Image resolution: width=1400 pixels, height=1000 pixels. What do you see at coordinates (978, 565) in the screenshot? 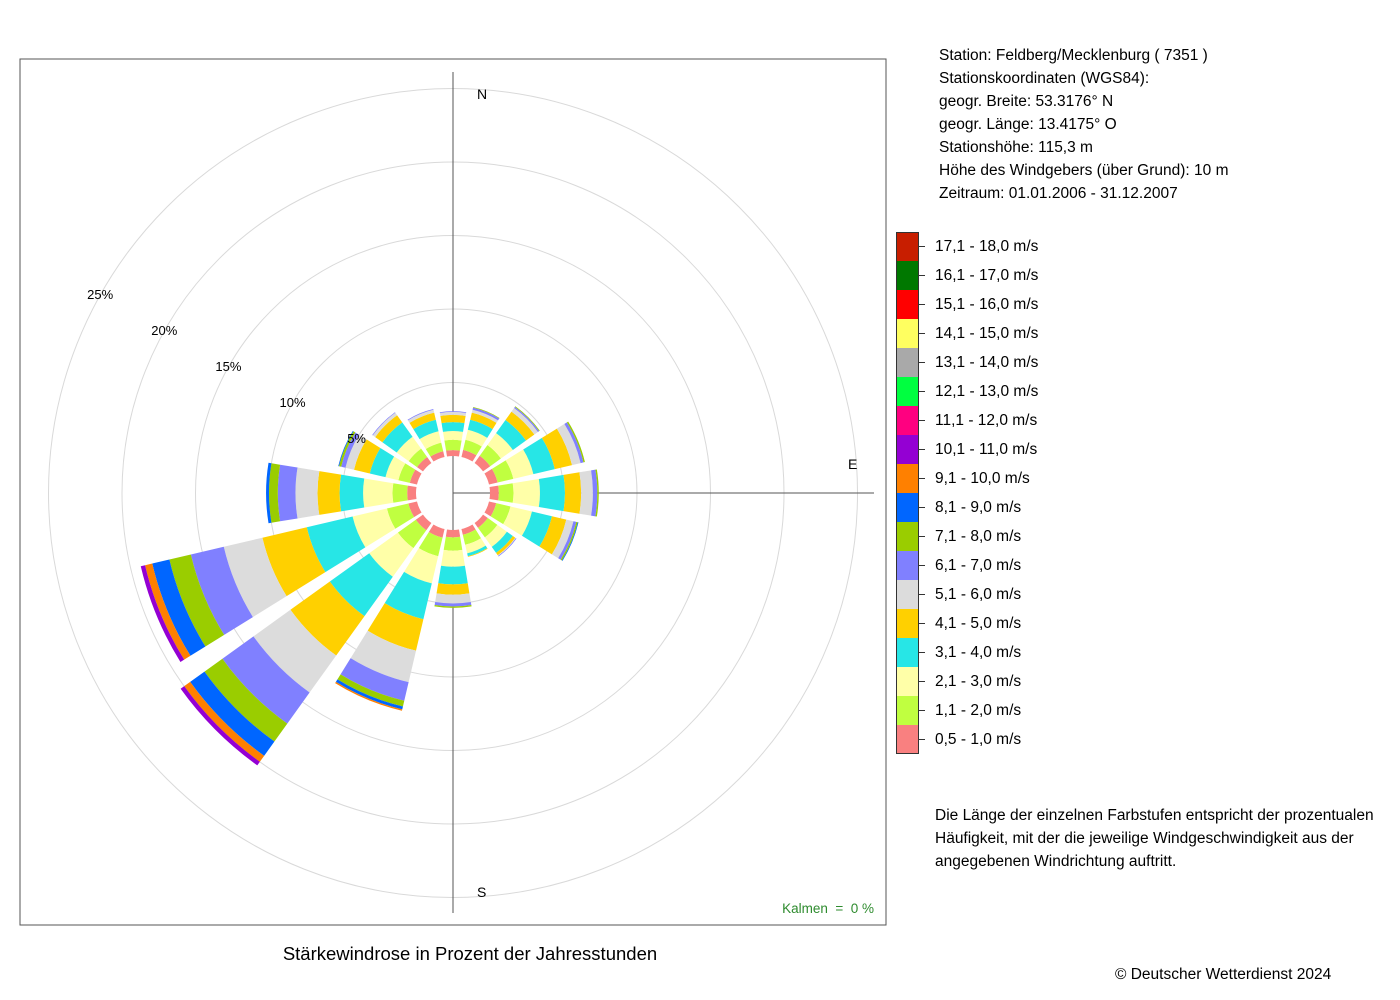
I see `legend-label: 6,1 - 7,0 m/s` at bounding box center [978, 565].